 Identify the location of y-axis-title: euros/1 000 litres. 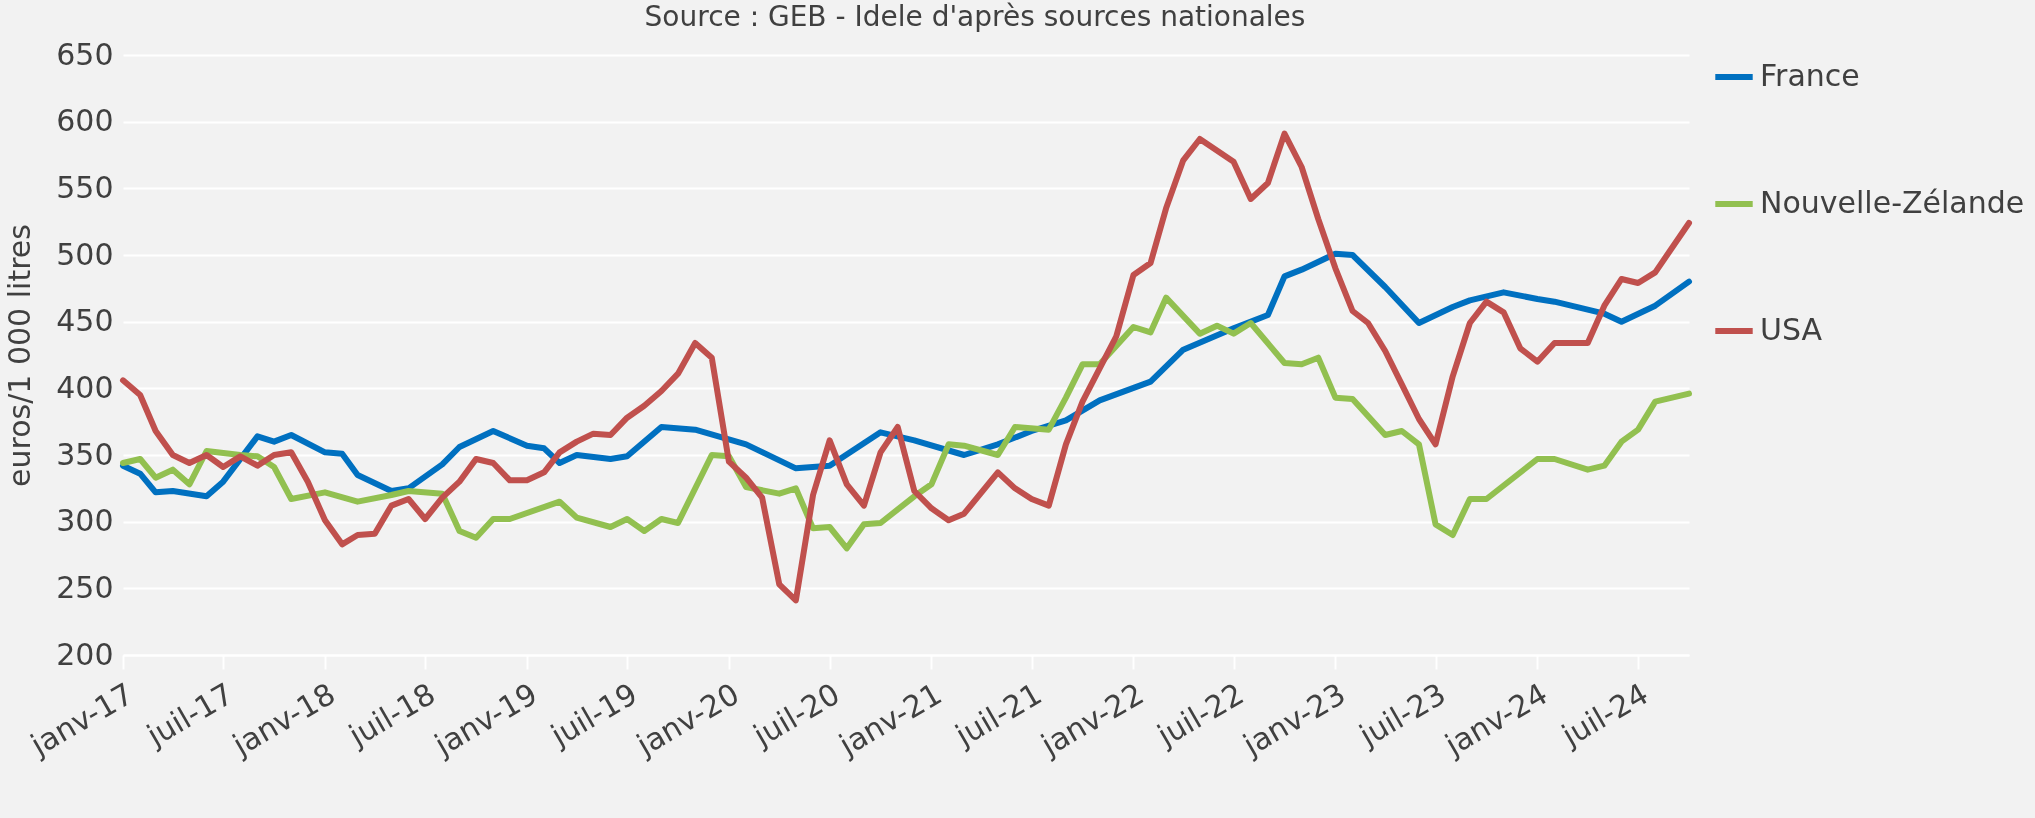
(20, 355).